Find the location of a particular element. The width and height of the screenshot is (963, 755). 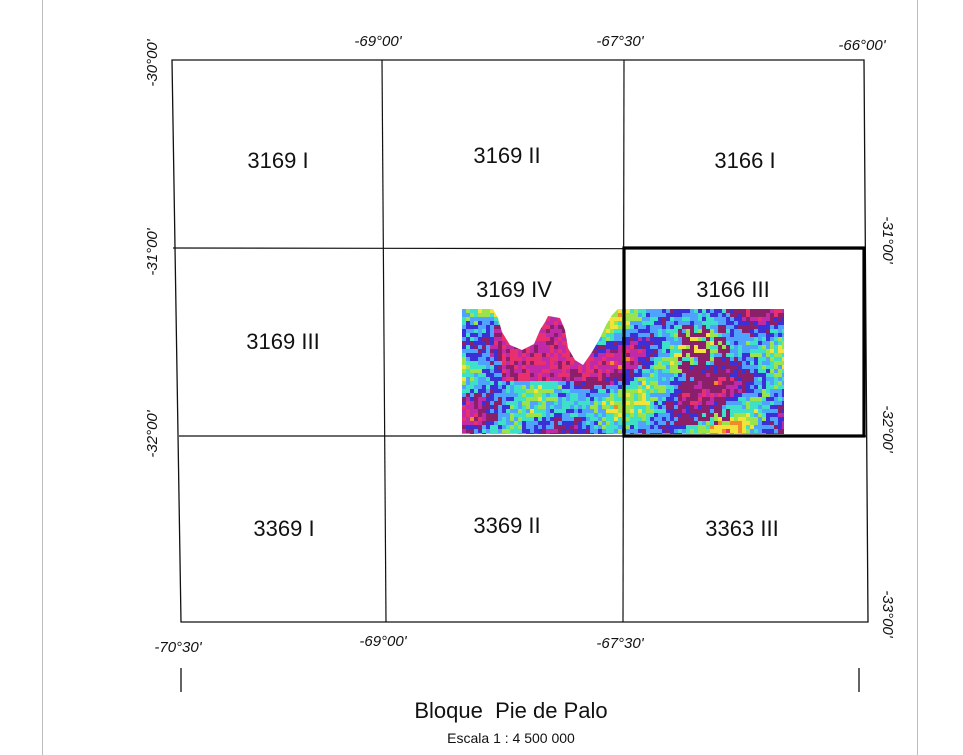

highlighted-sheet-border is located at coordinates (744, 342).